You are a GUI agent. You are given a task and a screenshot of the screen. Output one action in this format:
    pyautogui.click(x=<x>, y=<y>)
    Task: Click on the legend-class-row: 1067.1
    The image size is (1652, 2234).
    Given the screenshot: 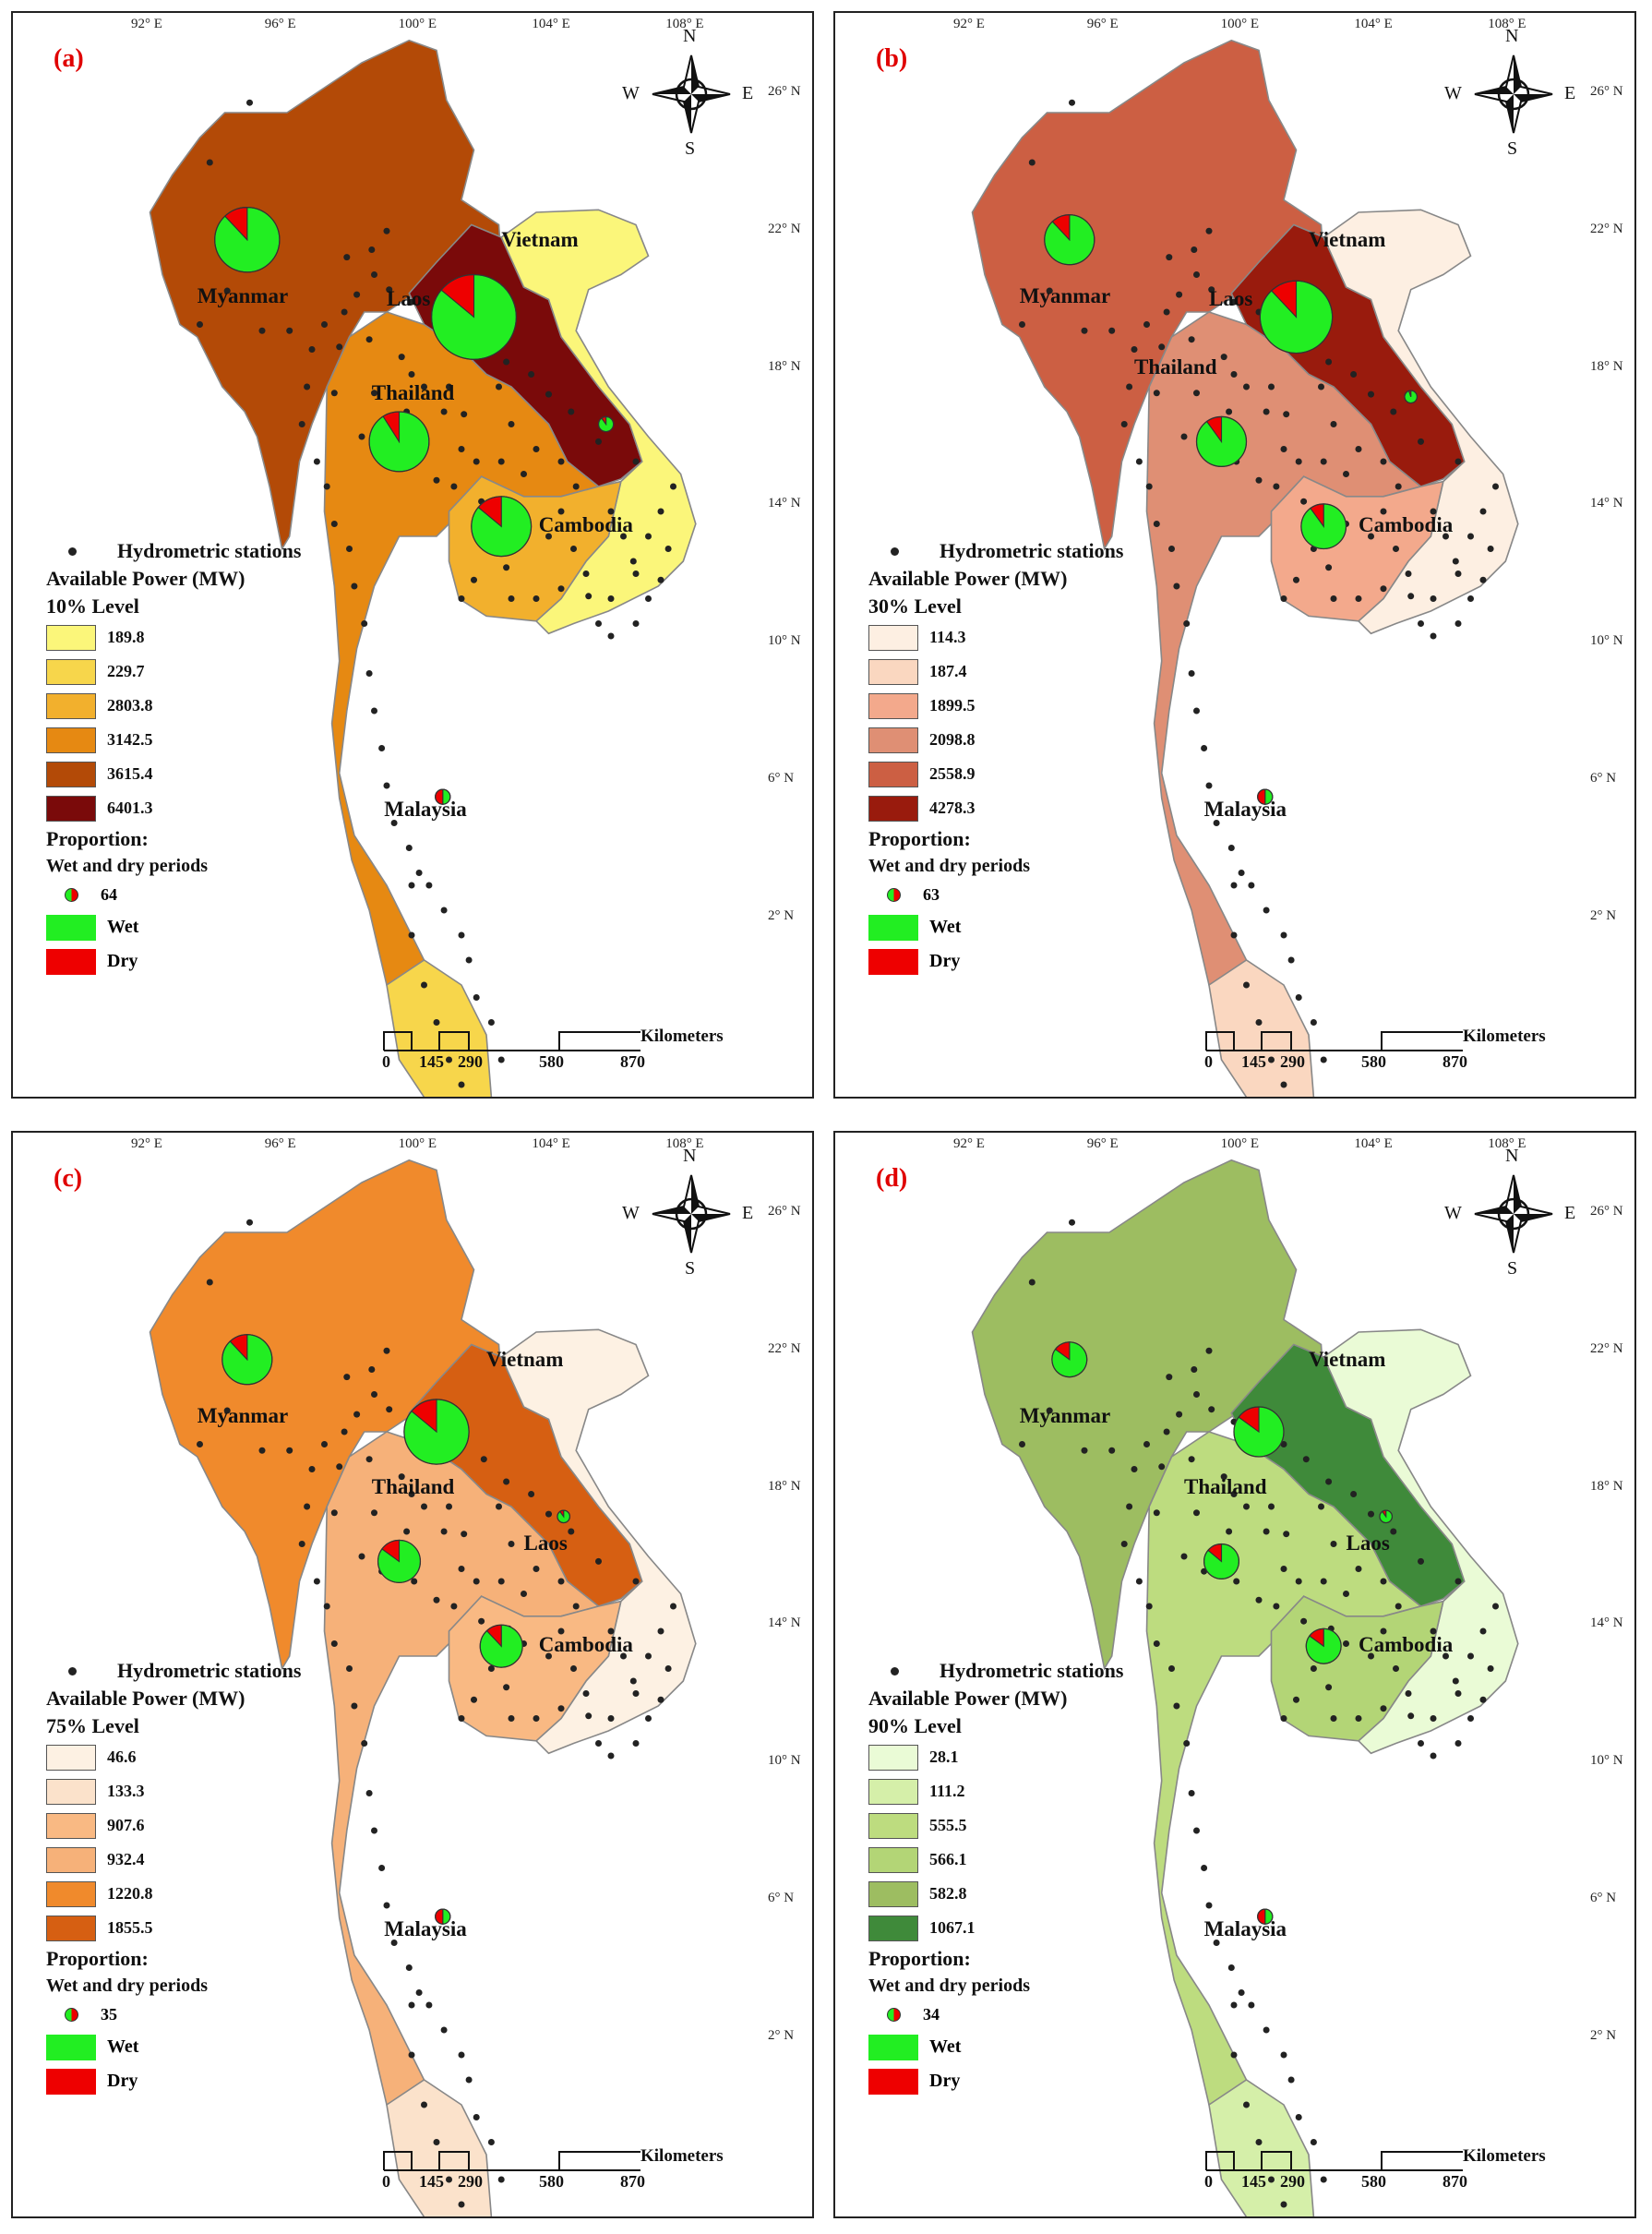 What is the action you would take?
    pyautogui.click(x=1016, y=1928)
    